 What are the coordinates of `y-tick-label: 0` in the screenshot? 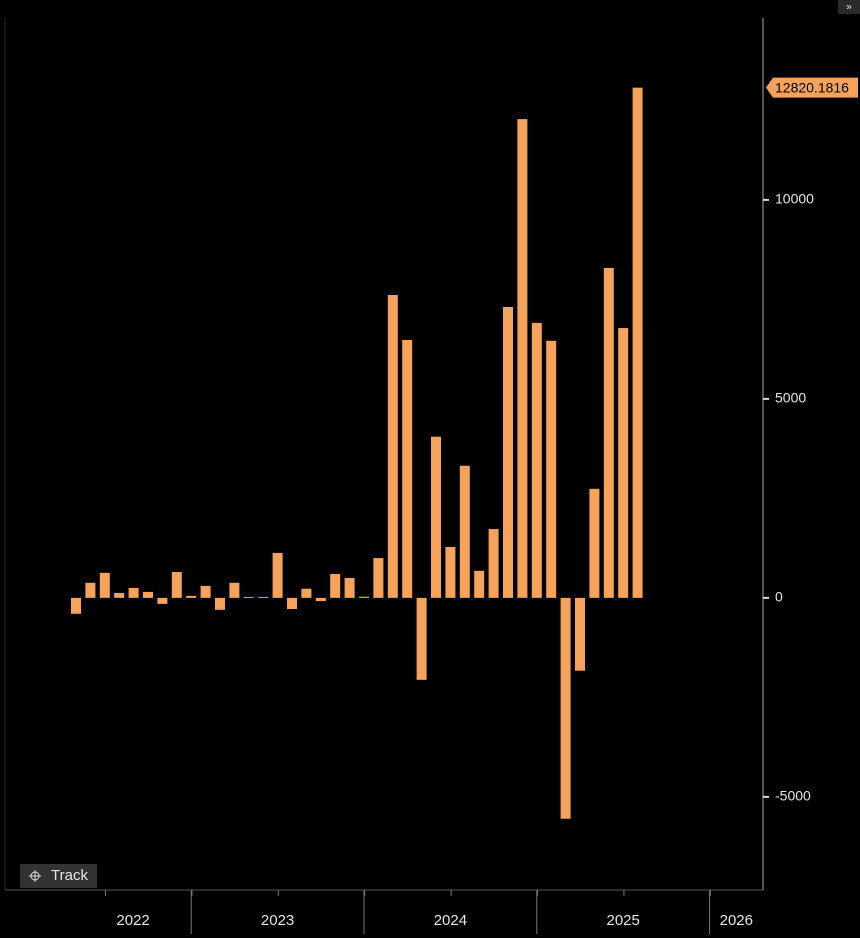 It's located at (779, 597).